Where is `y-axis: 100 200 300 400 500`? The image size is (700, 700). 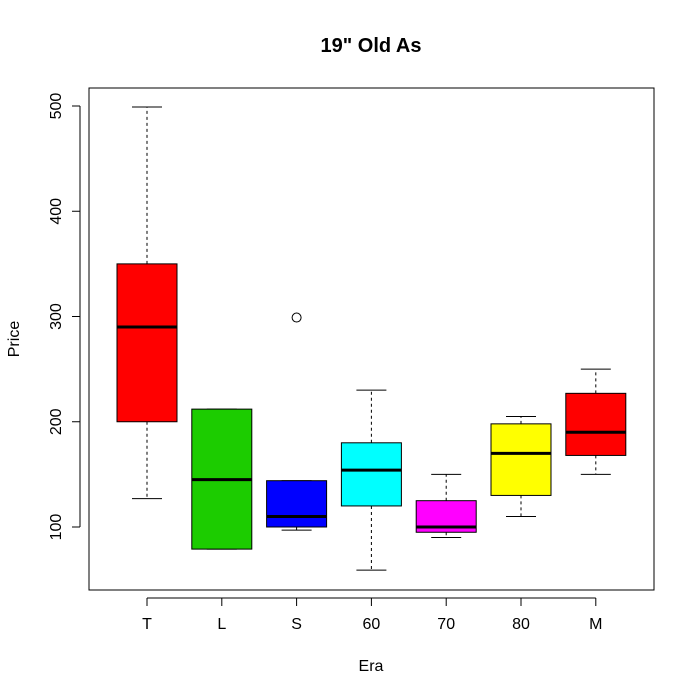 y-axis: 100 200 300 400 500 is located at coordinates (64, 317).